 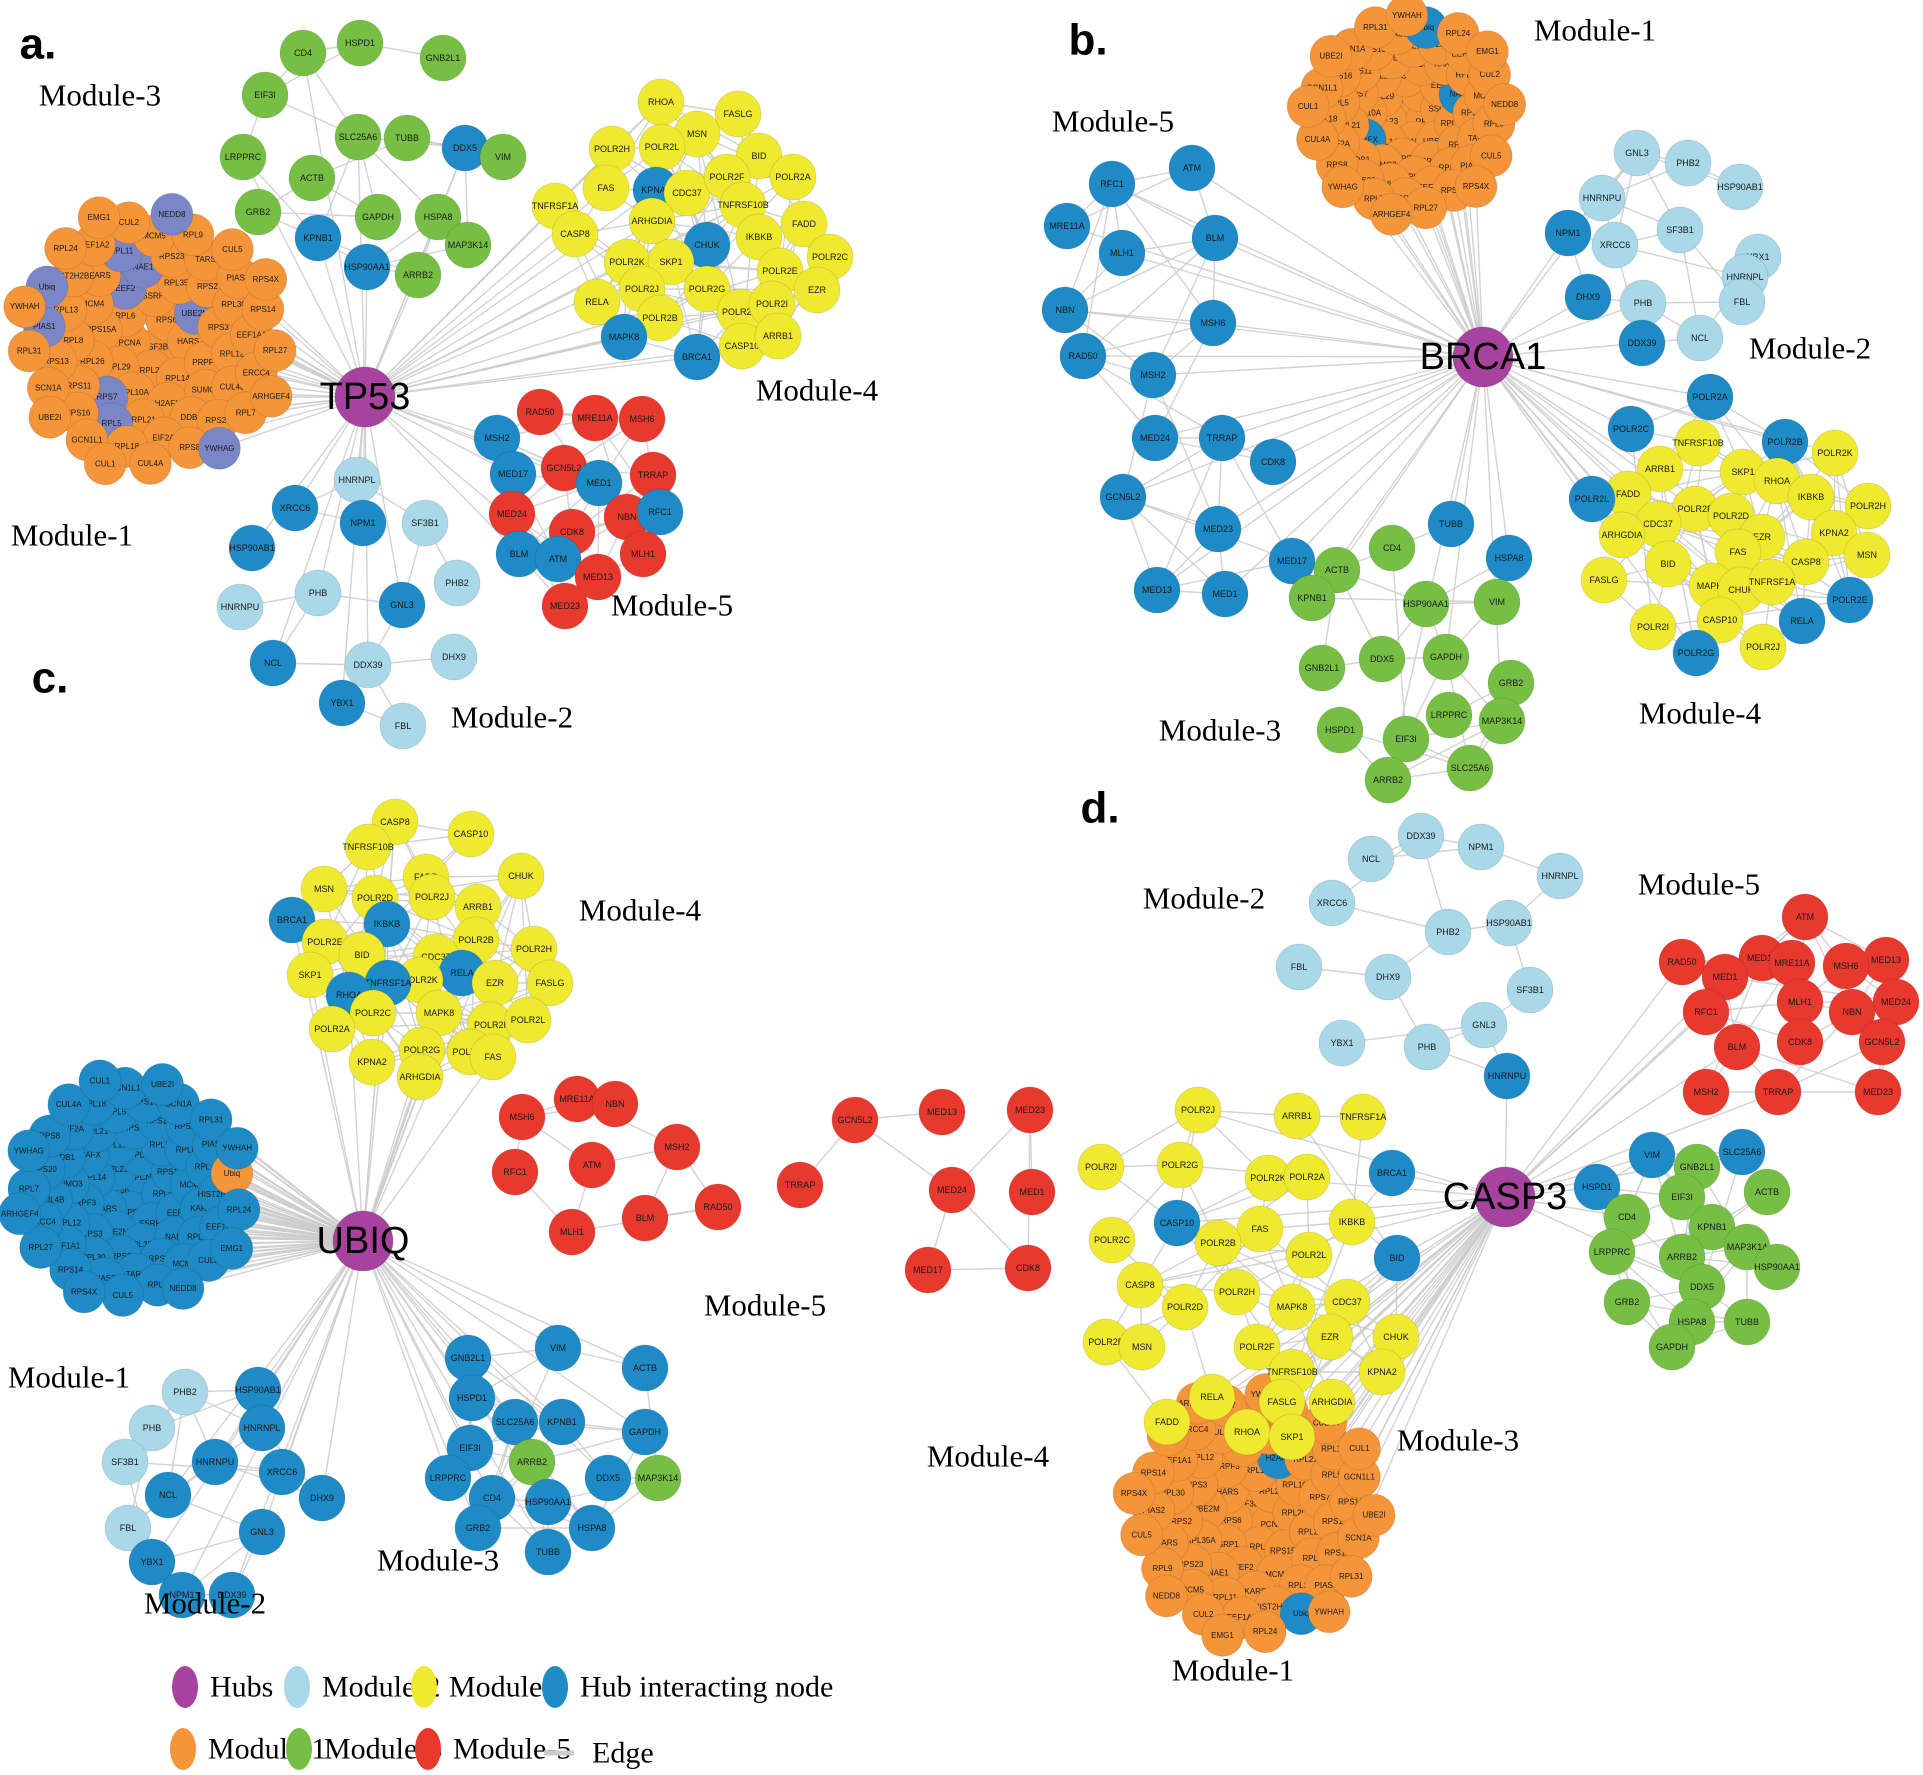 I want to click on node-BID, so click(x=1397, y=1258).